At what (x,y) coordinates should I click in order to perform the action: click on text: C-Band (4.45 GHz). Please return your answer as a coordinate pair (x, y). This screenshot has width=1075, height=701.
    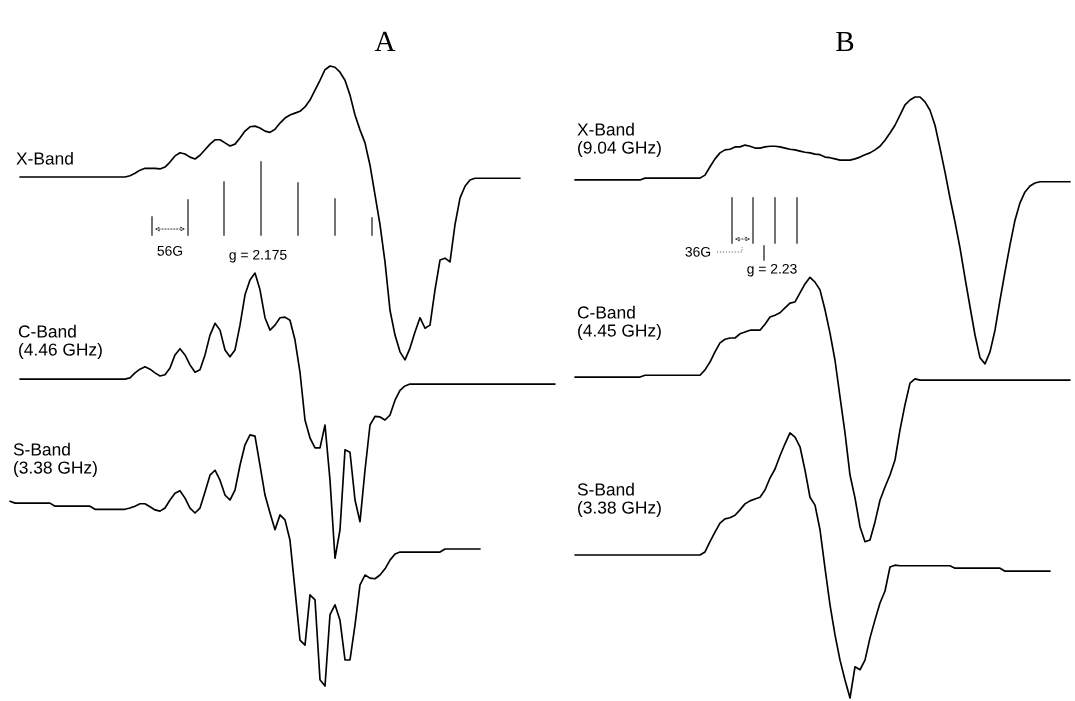
    Looking at the image, I should click on (619, 323).